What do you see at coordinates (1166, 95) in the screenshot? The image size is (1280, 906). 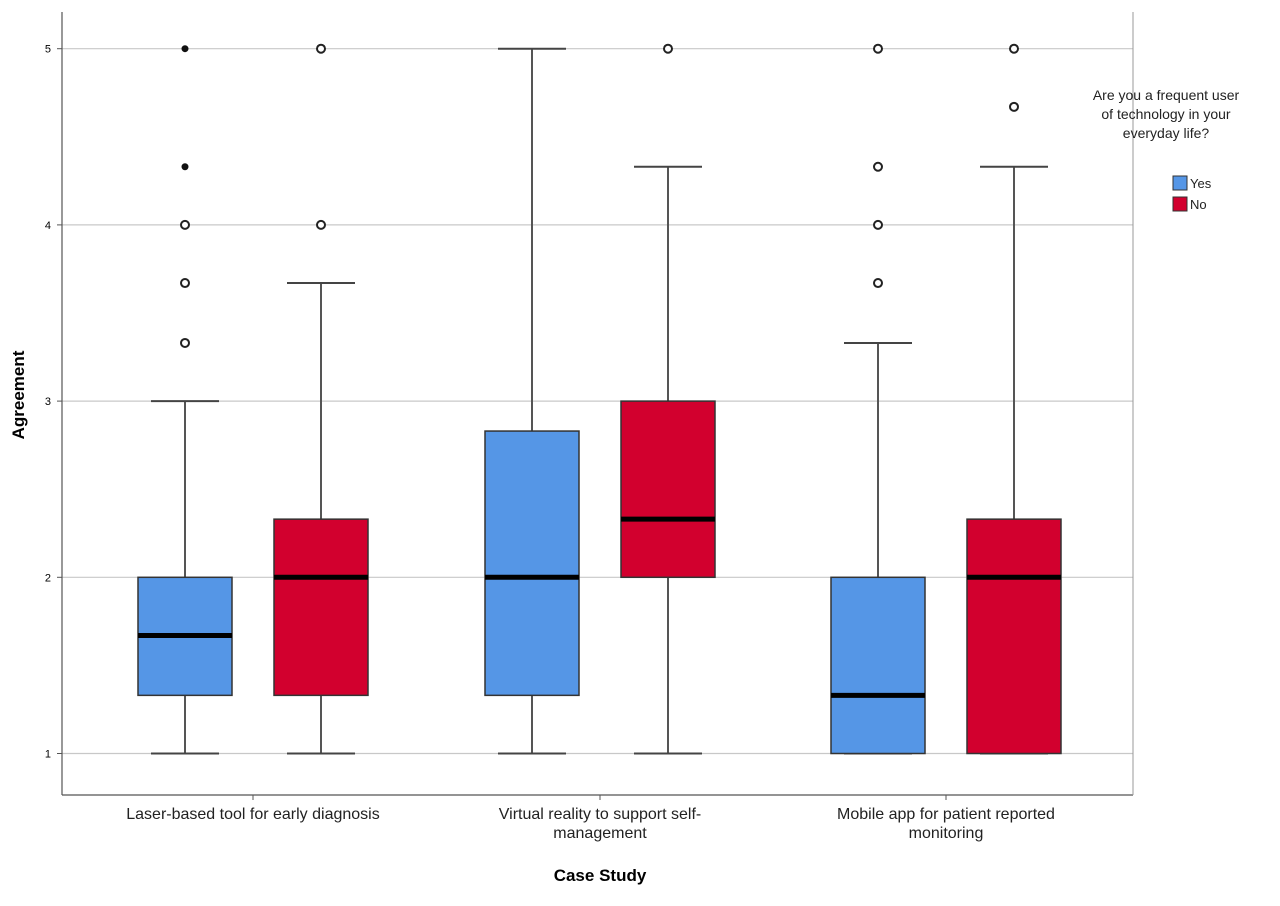 I see `legend-title-line-0: Are you a frequent user` at bounding box center [1166, 95].